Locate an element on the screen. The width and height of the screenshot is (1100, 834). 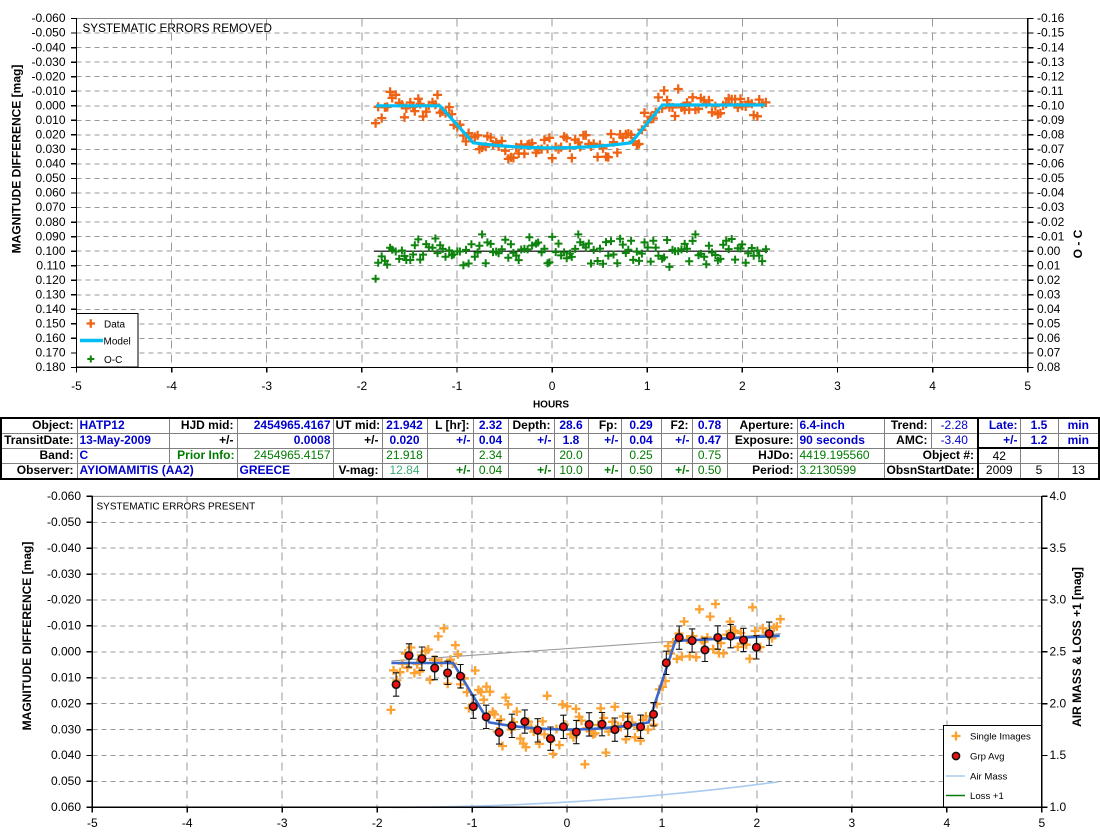
svg-text: 3.0 is located at coordinates (1058, 600).